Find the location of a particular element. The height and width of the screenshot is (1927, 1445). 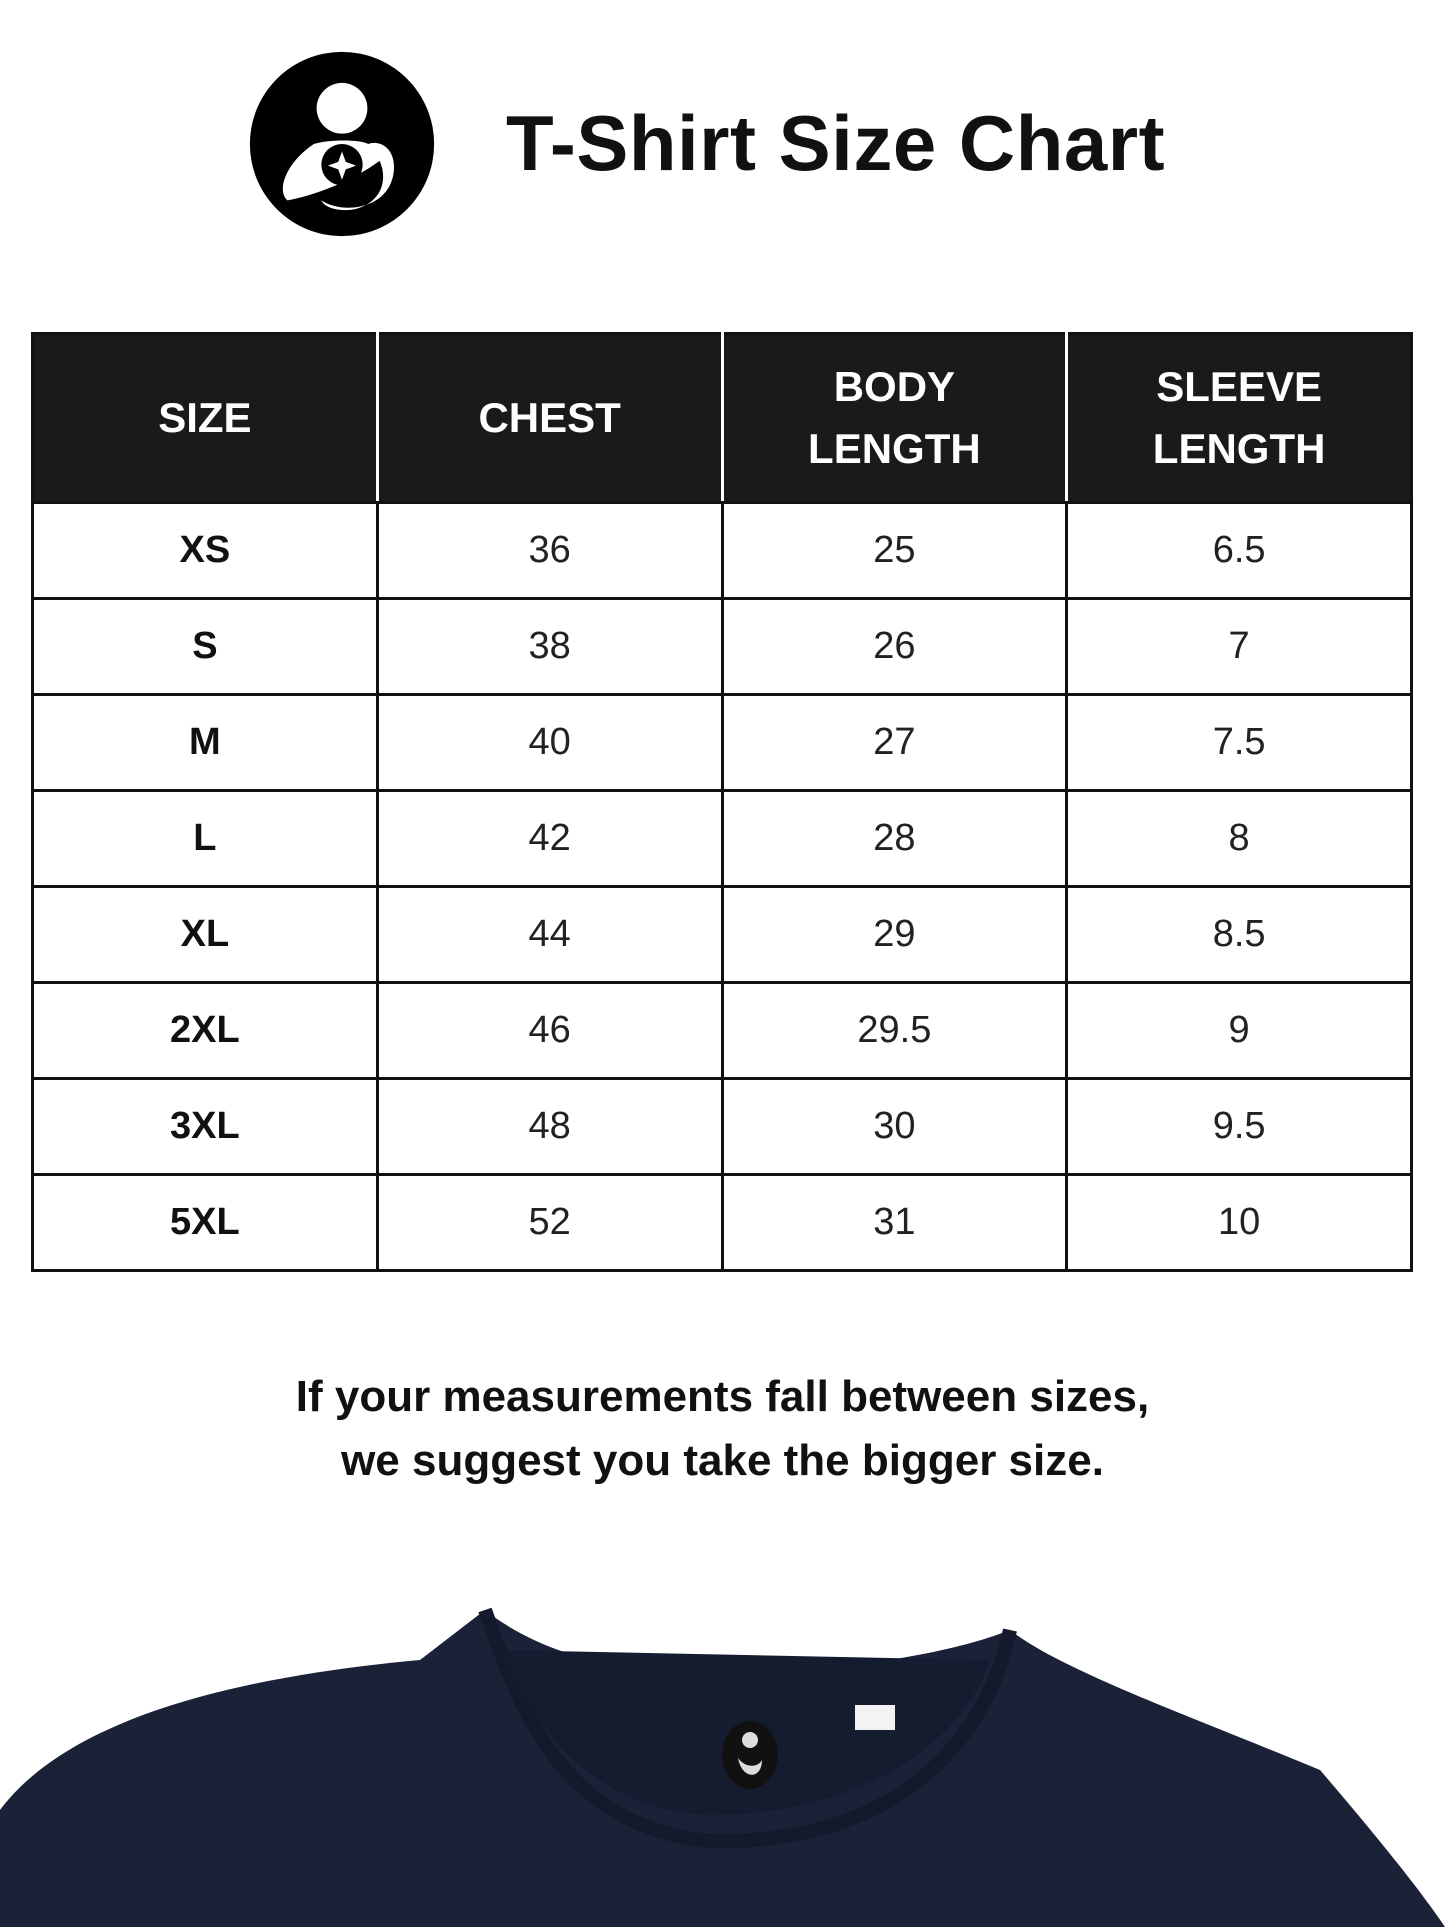

cell-chest: 52 is located at coordinates (549, 1222).